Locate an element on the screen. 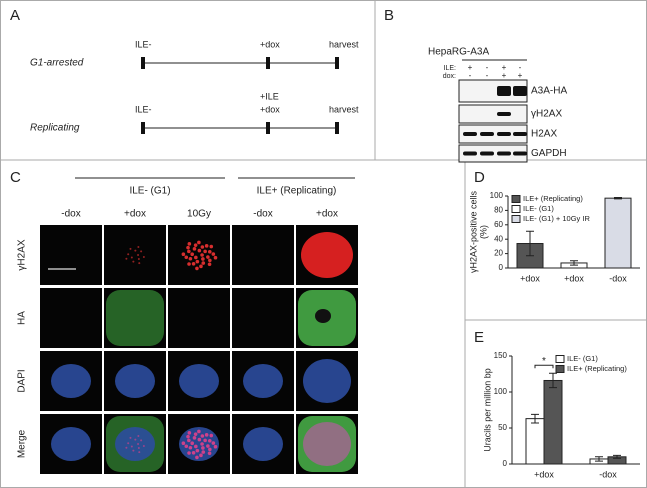 This screenshot has width=647, height=488. y-tick-label: 50 is located at coordinates (502, 427).